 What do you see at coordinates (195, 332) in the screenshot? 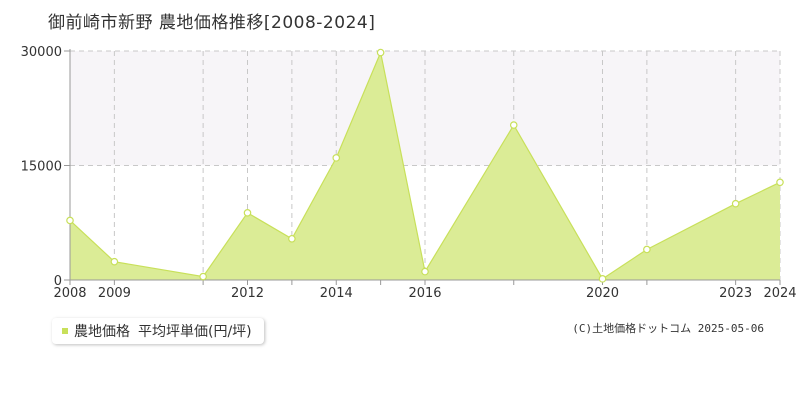
I see `legend-unit-label: 平均坪単価(円/坪)` at bounding box center [195, 332].